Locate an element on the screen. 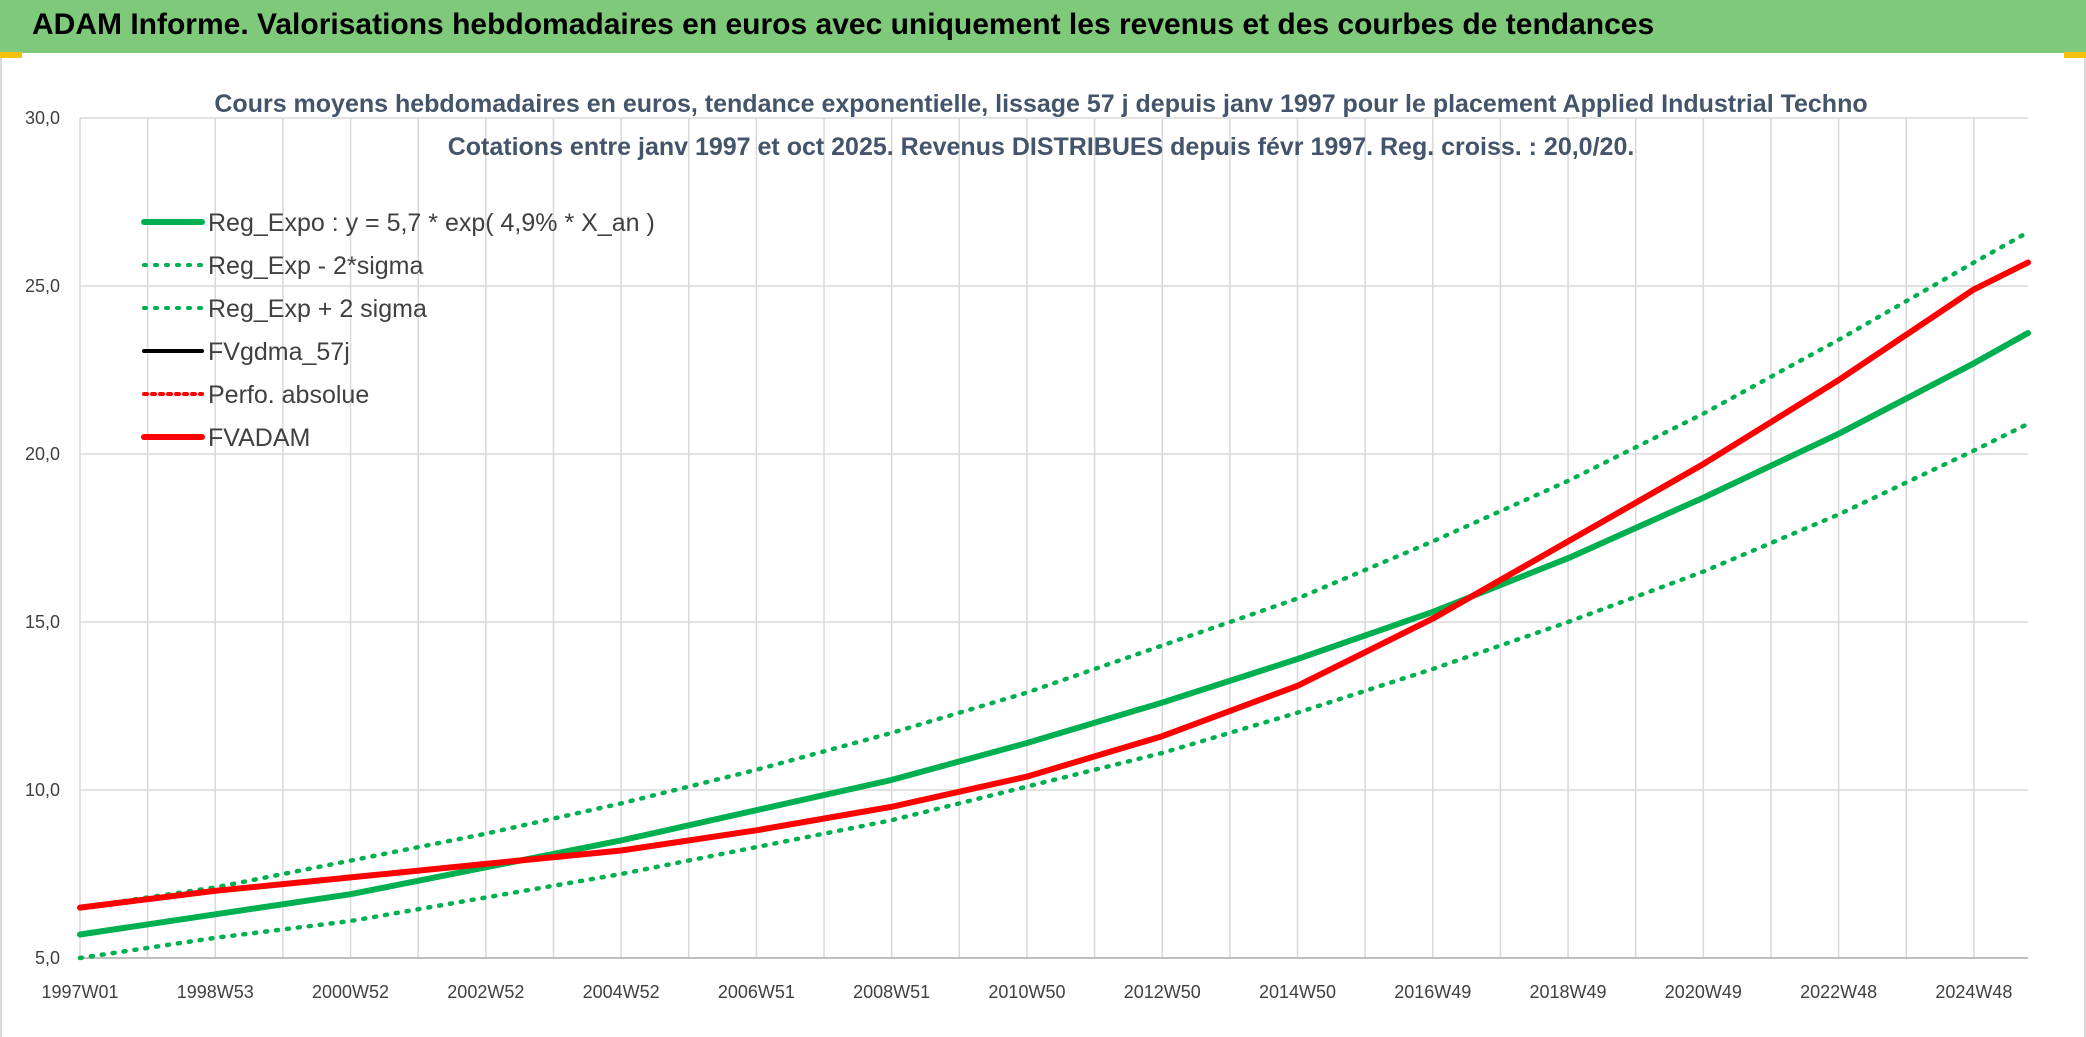  x-tick-label: 2020W49 is located at coordinates (1703, 992).